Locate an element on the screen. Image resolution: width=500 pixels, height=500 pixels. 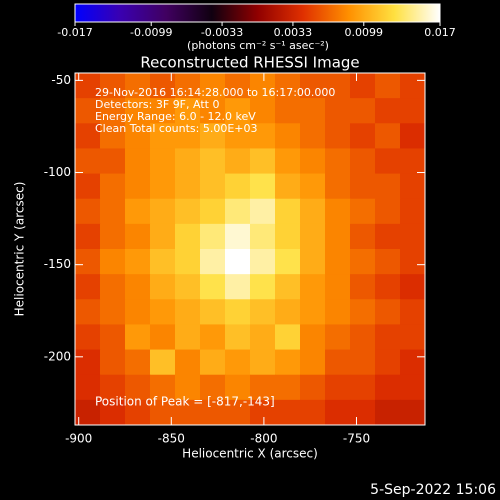
annotation: Energy Range: 6.0 - 12.0 keV is located at coordinates (175, 116).